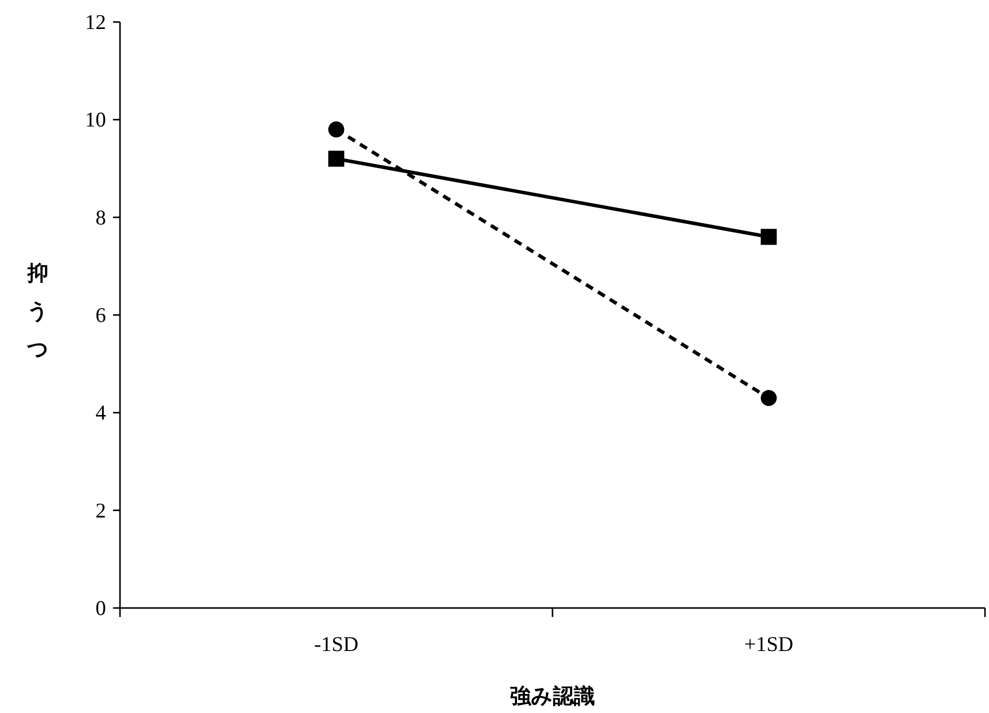  What do you see at coordinates (95, 22) in the screenshot?
I see `y-tick-label: 12` at bounding box center [95, 22].